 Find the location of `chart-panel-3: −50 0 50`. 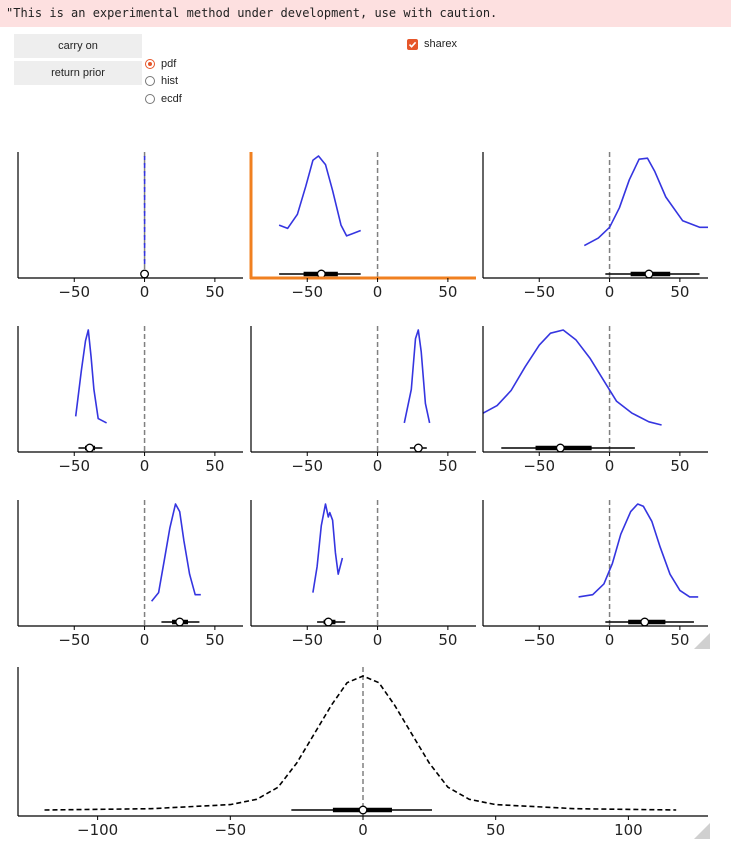

chart-panel-3: −50 0 50 is located at coordinates (595, 226).